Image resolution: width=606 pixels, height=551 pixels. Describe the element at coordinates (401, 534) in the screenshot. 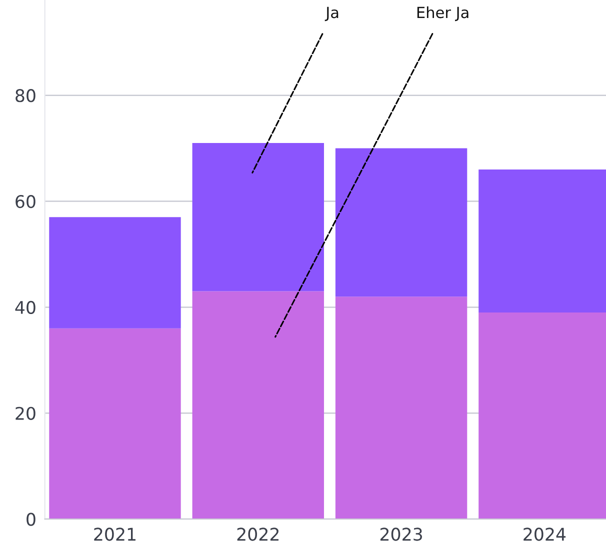

I see `x-tick-label: 2023` at that location.